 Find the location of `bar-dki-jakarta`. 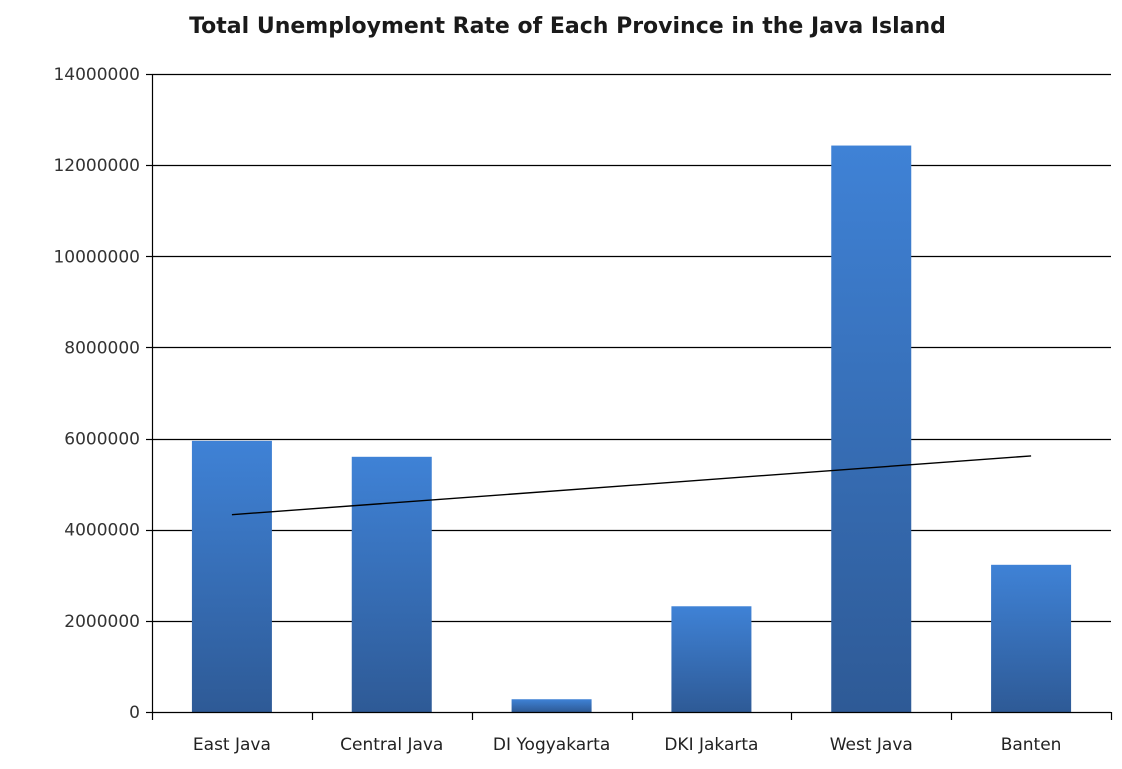

bar-dki-jakarta is located at coordinates (711, 659).